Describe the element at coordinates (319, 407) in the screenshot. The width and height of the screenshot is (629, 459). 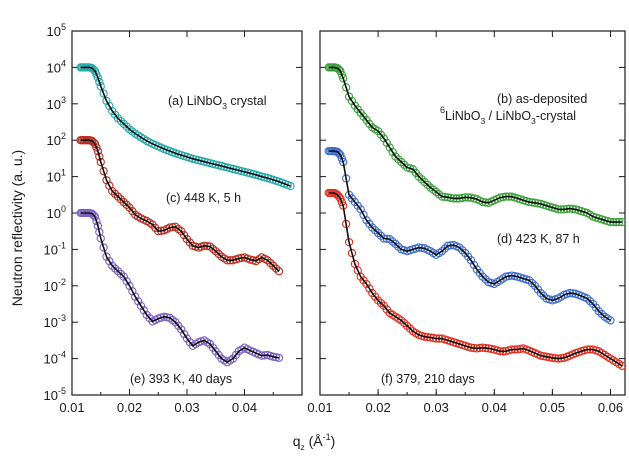
I see `x-tick-label: 0.01` at that location.